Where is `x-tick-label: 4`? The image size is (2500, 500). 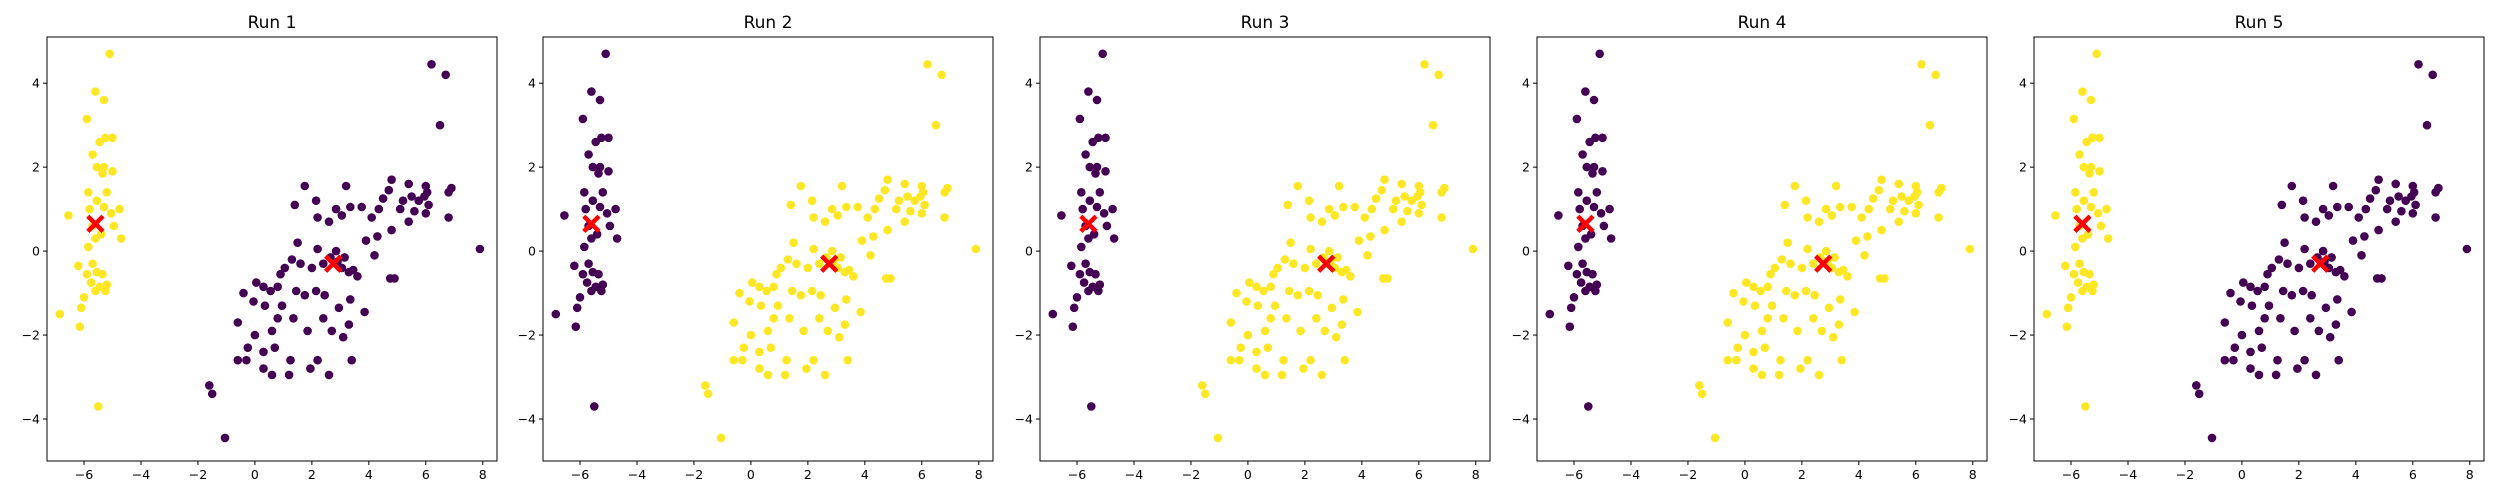 x-tick-label: 4 is located at coordinates (1362, 474).